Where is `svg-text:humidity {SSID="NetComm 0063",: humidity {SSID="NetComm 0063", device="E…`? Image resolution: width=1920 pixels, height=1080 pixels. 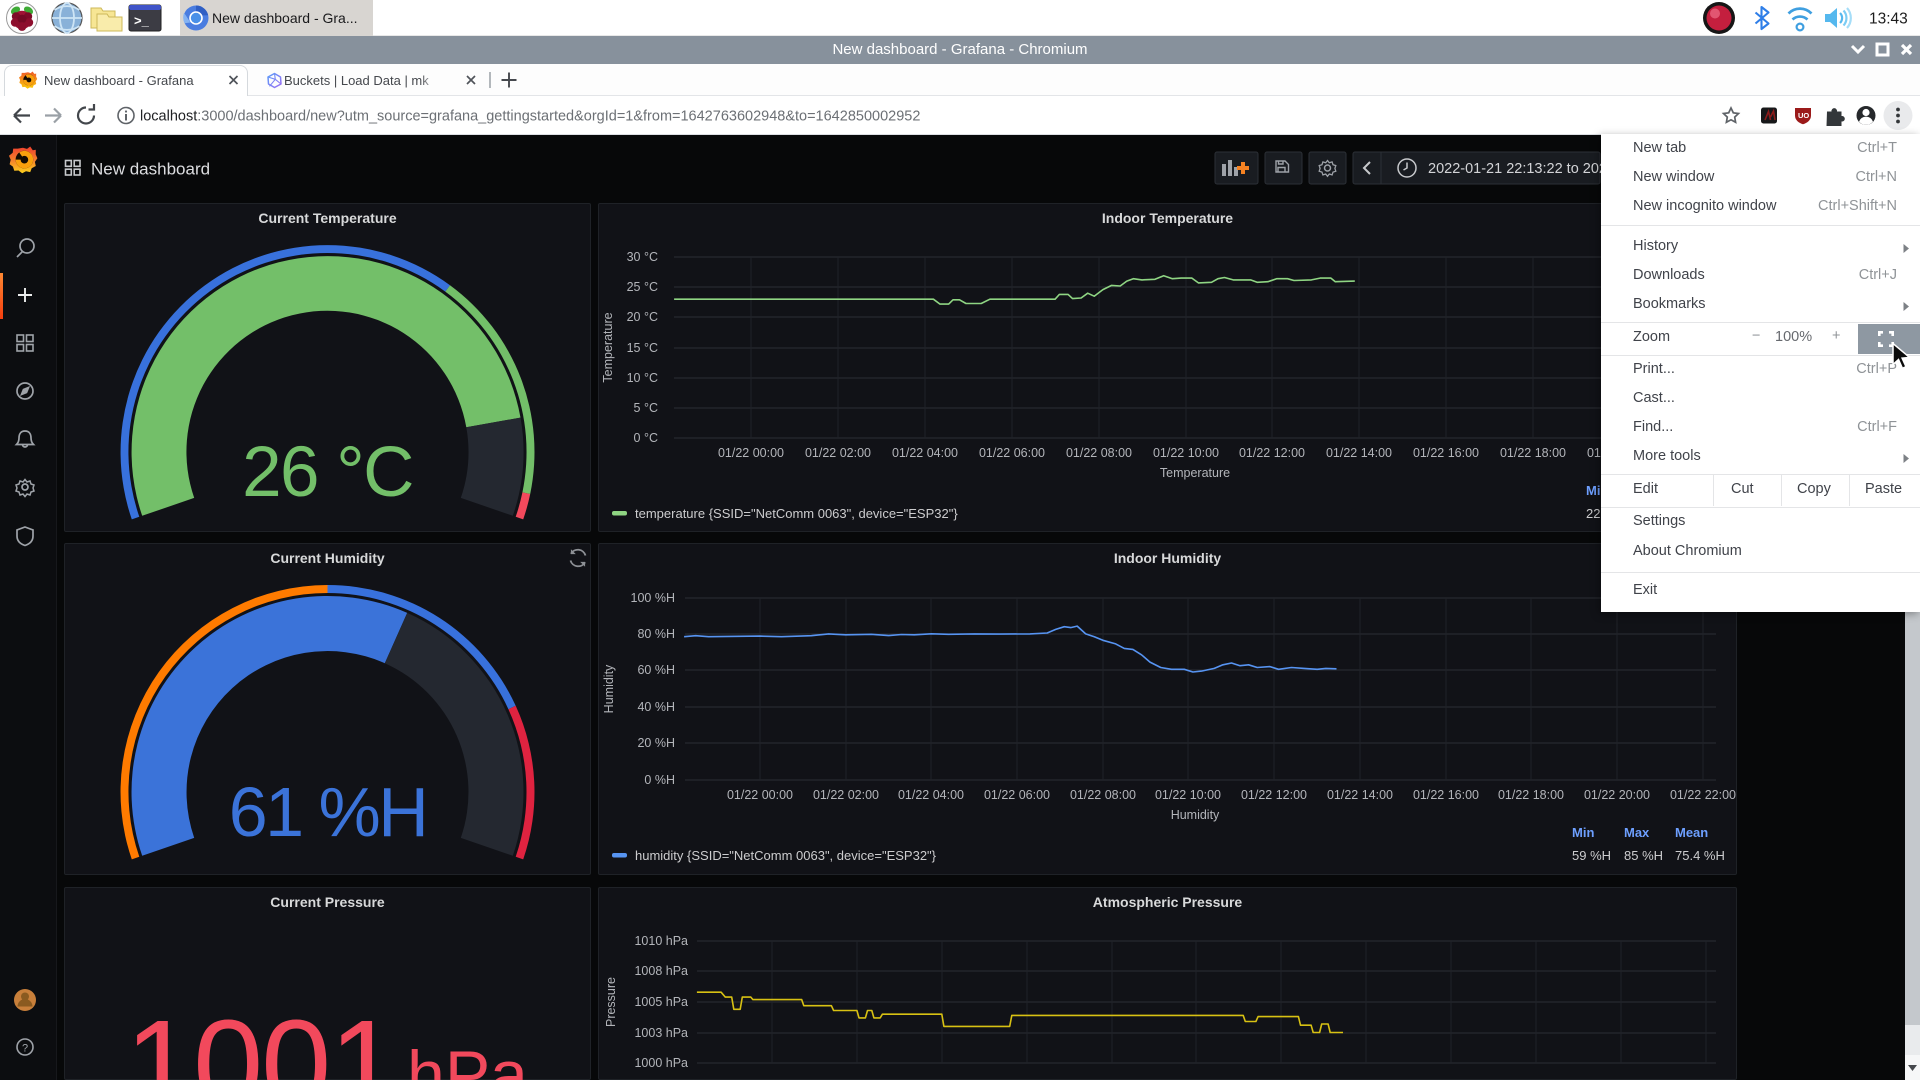
svg-text:humidity {SSID="NetComm 0063",: humidity {SSID="NetComm 0063", device="E… is located at coordinates (786, 855).